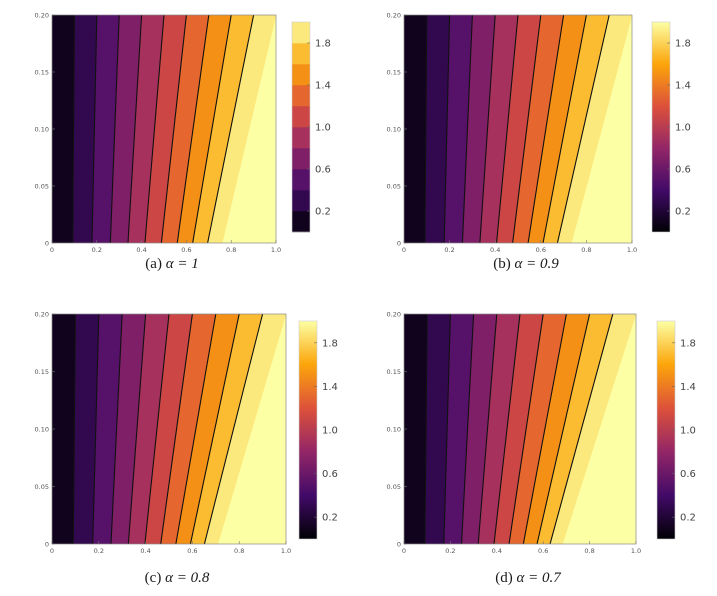  I want to click on caption-alpha: α = 0.7, so click(540, 578).